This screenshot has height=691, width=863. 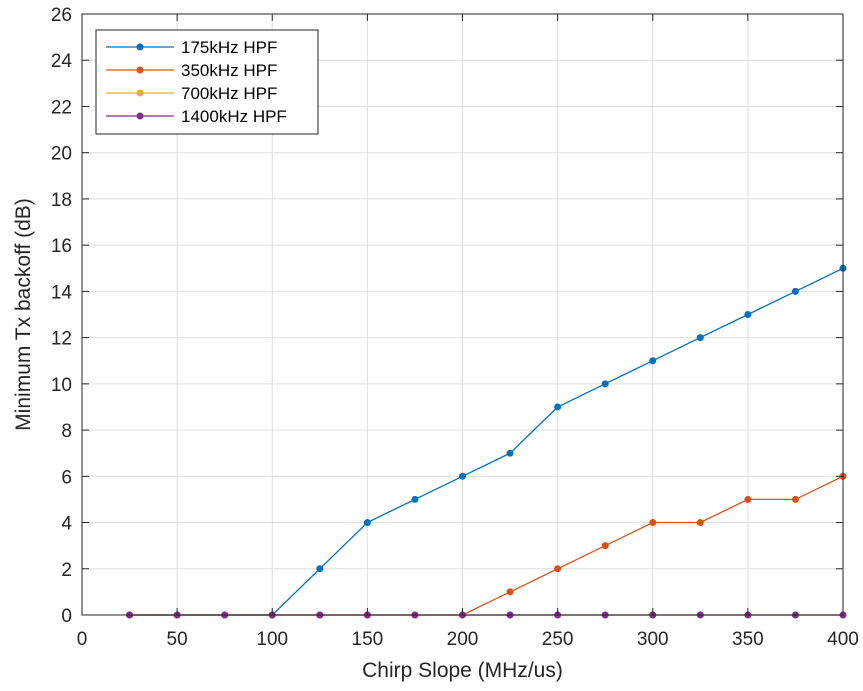 I want to click on y-tick-label: 8, so click(x=66, y=431).